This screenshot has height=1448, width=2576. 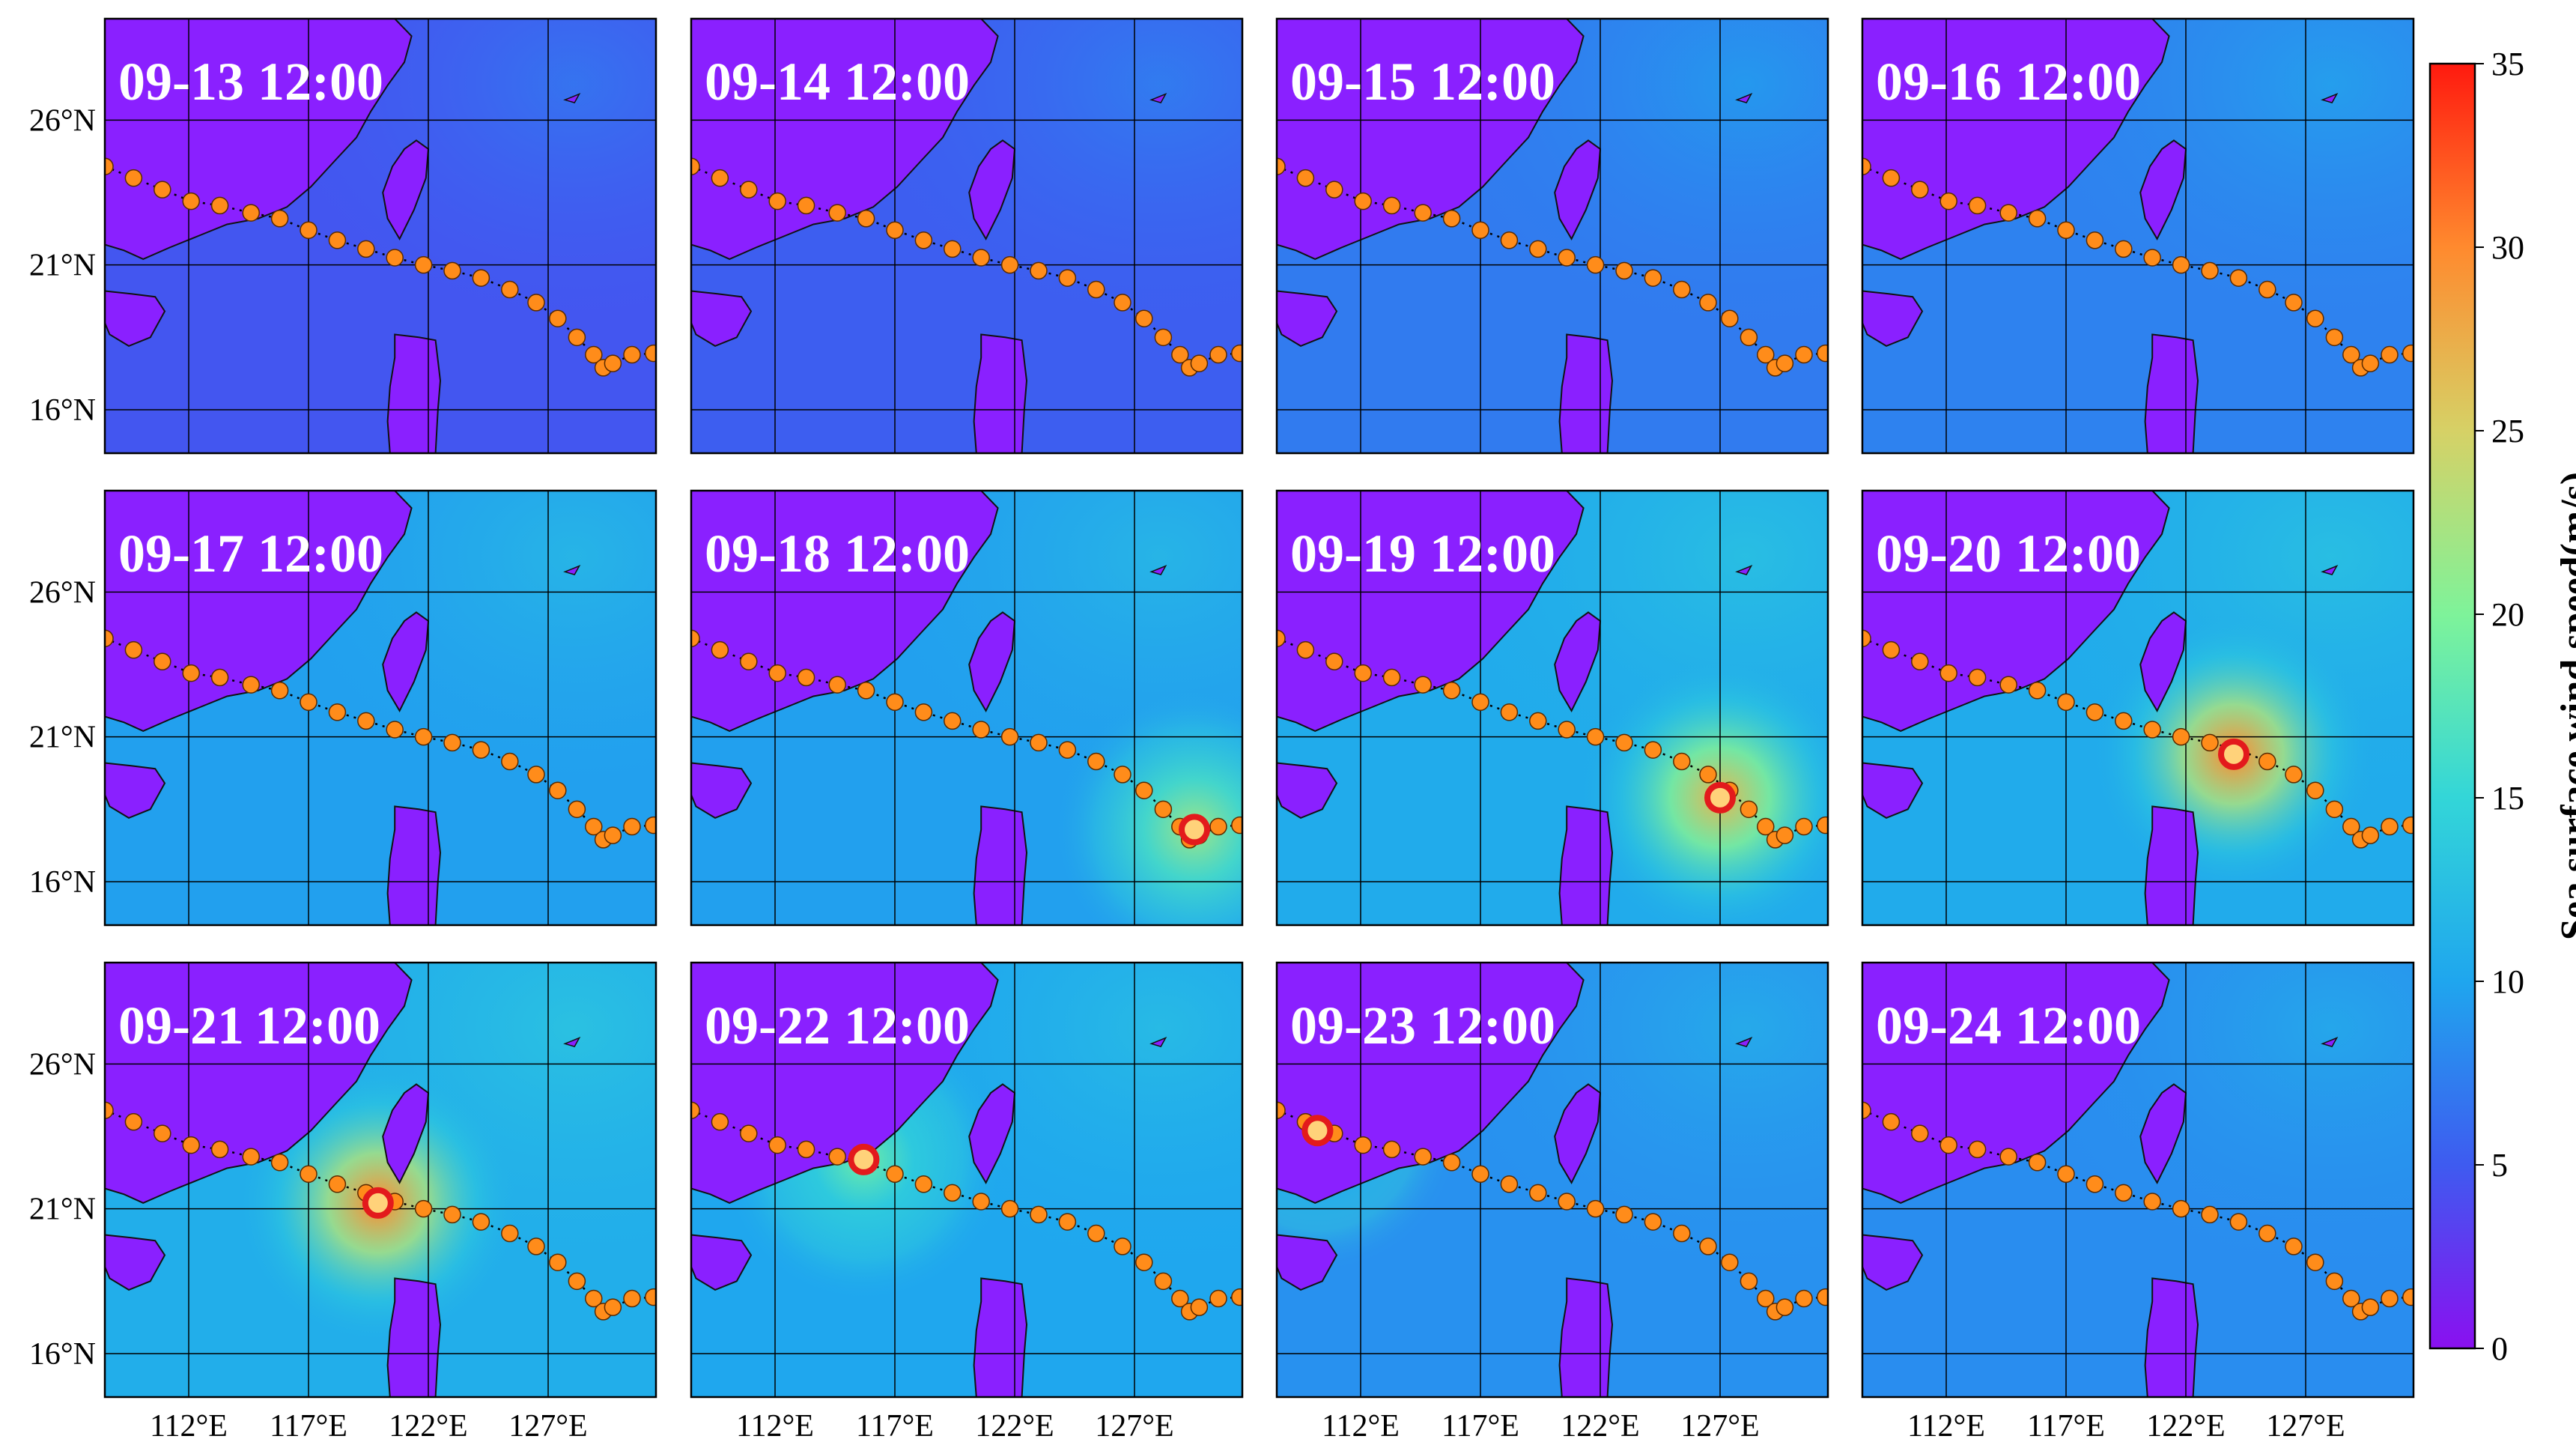 What do you see at coordinates (837, 82) in the screenshot?
I see `panel-timestamp: 09-14 12:00` at bounding box center [837, 82].